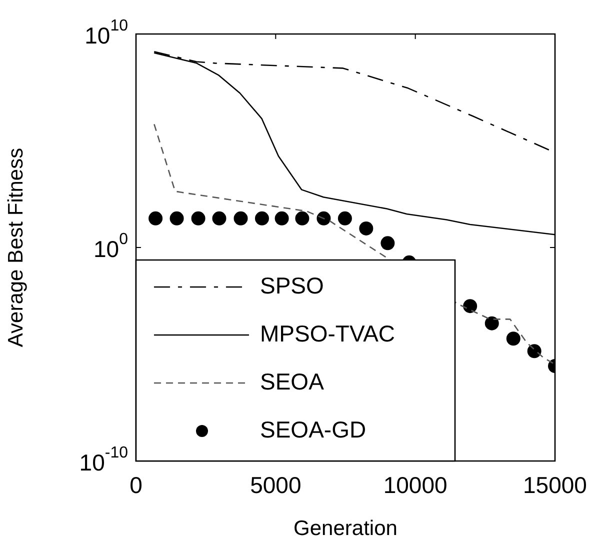 The height and width of the screenshot is (546, 611). What do you see at coordinates (346, 528) in the screenshot?
I see `x-axis-title: Generation` at bounding box center [346, 528].